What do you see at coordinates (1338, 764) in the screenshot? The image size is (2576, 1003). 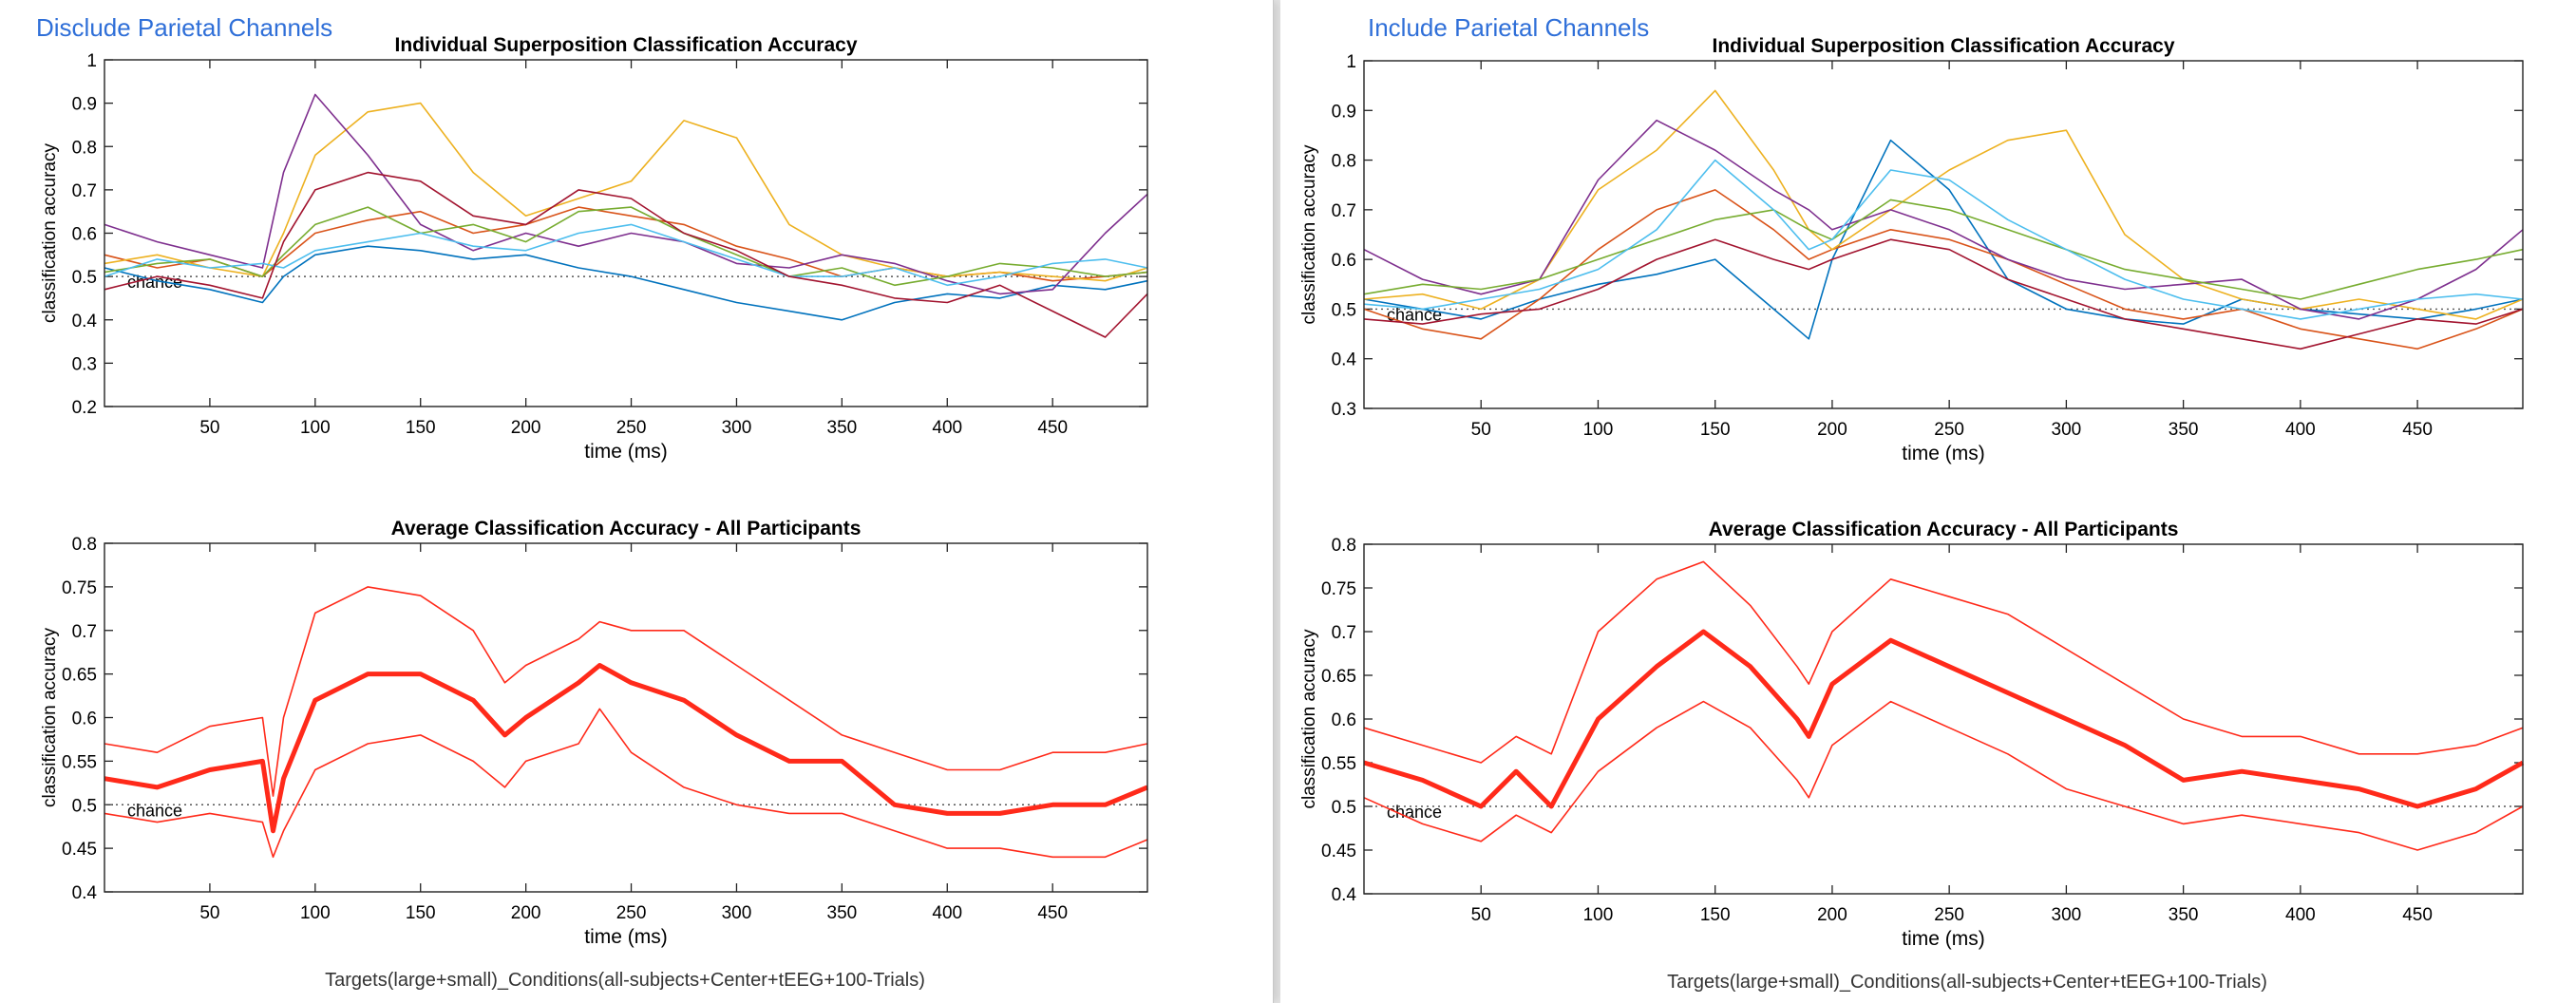 I see `y-tick-label: 0.55` at bounding box center [1338, 764].